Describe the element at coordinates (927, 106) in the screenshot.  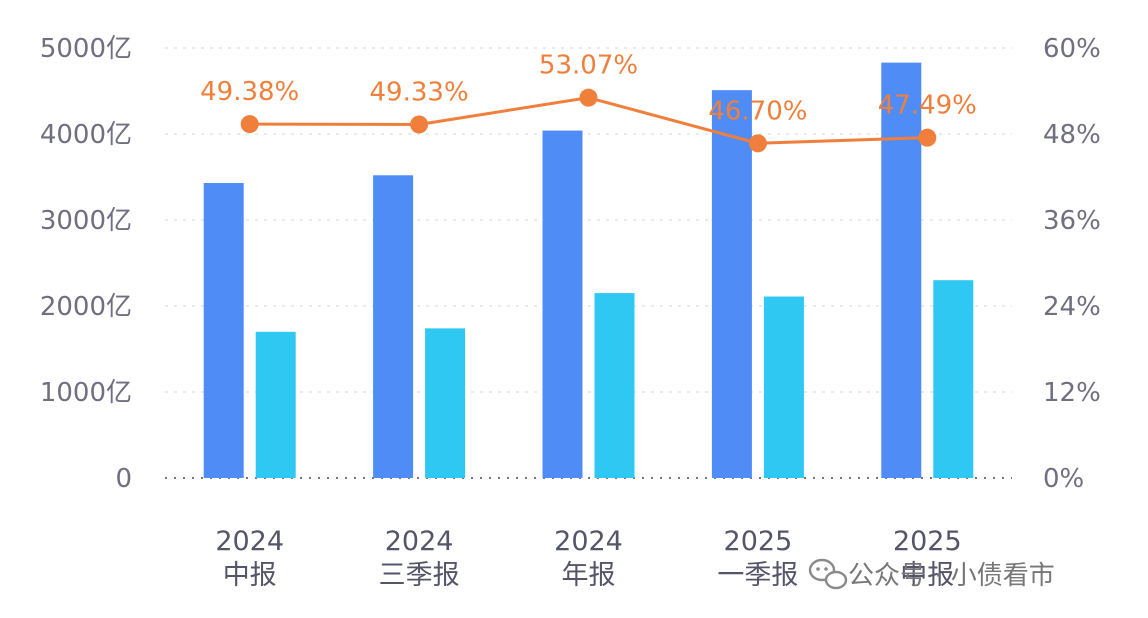
I see `ratio-data-label: 47.49%` at that location.